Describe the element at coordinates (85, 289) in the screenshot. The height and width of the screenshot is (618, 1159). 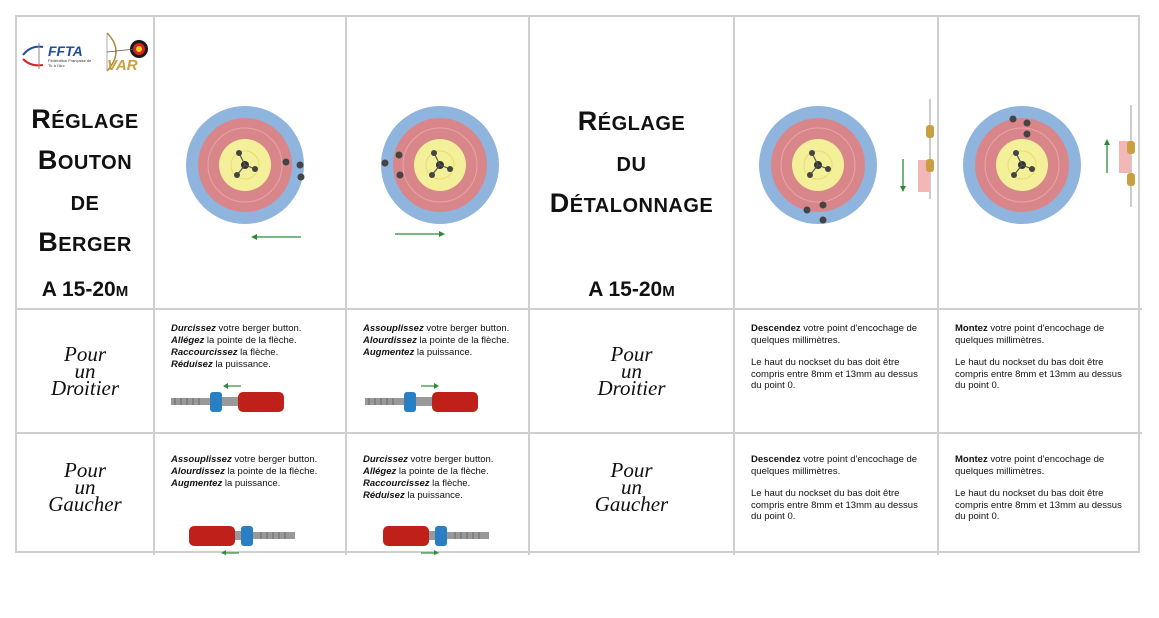
I see `section1-distance: A 15-20M` at that location.